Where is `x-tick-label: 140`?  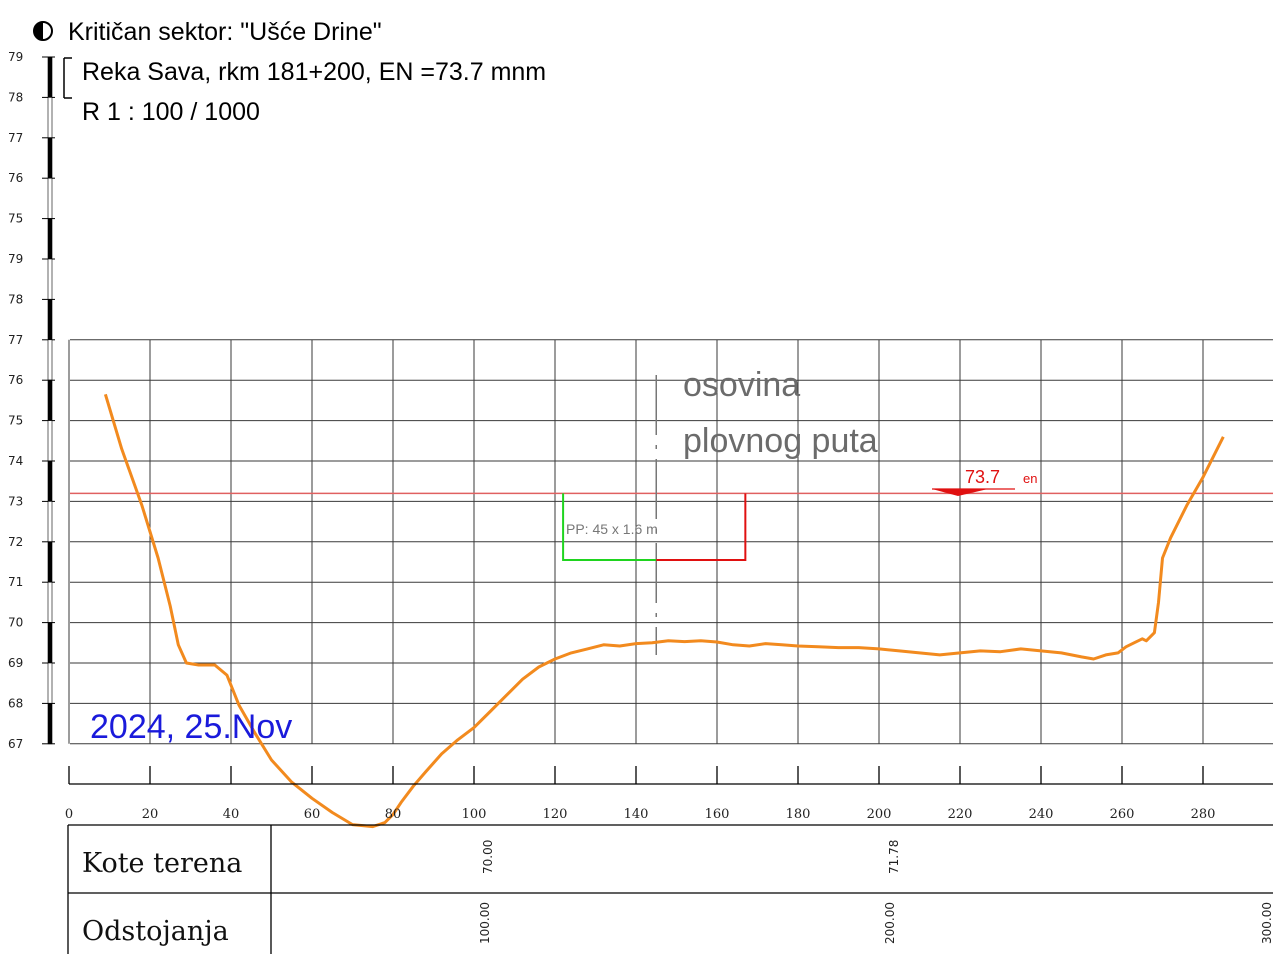
x-tick-label: 140 is located at coordinates (636, 814).